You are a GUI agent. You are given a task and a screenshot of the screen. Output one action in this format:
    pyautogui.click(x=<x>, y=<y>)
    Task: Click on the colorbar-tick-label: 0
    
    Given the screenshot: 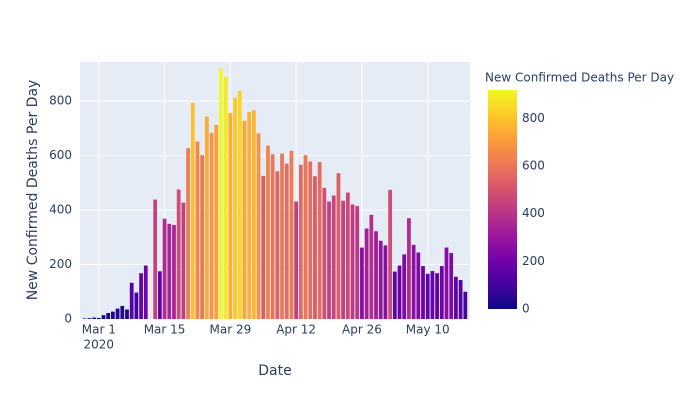 What is the action you would take?
    pyautogui.click(x=526, y=309)
    